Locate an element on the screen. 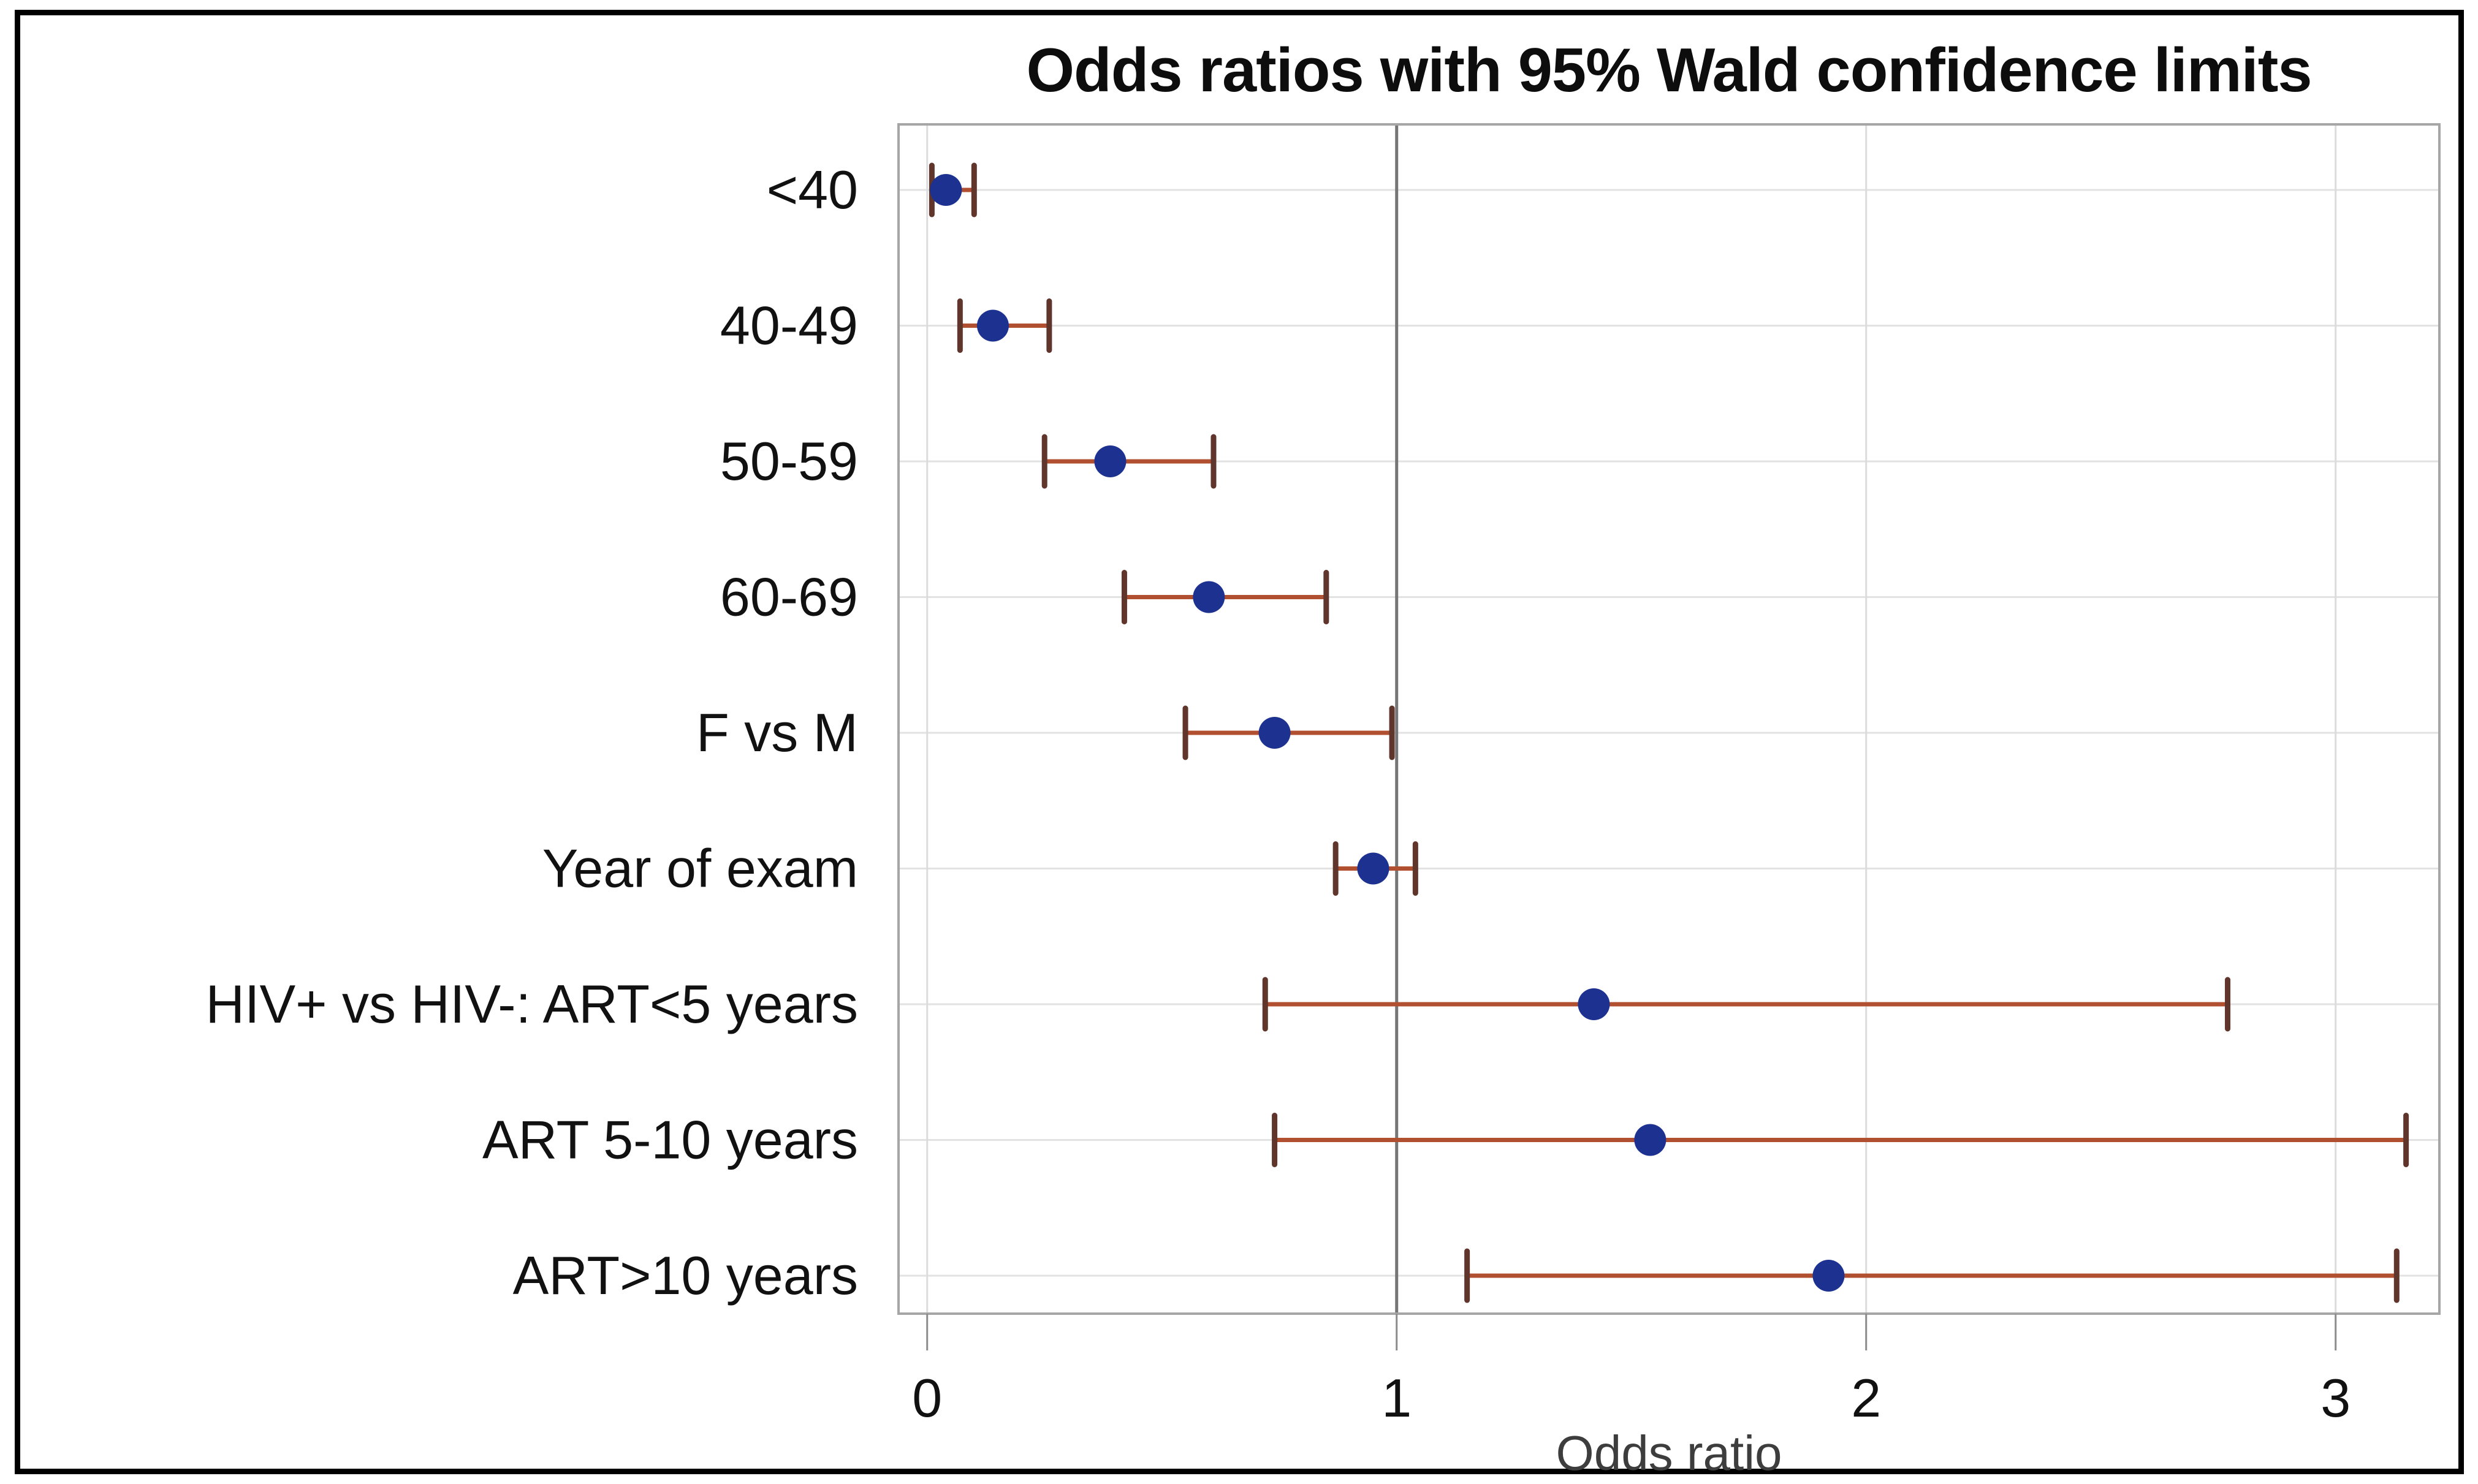 This screenshot has height=1484, width=2478. category-label: ART>10 years is located at coordinates (686, 1275).